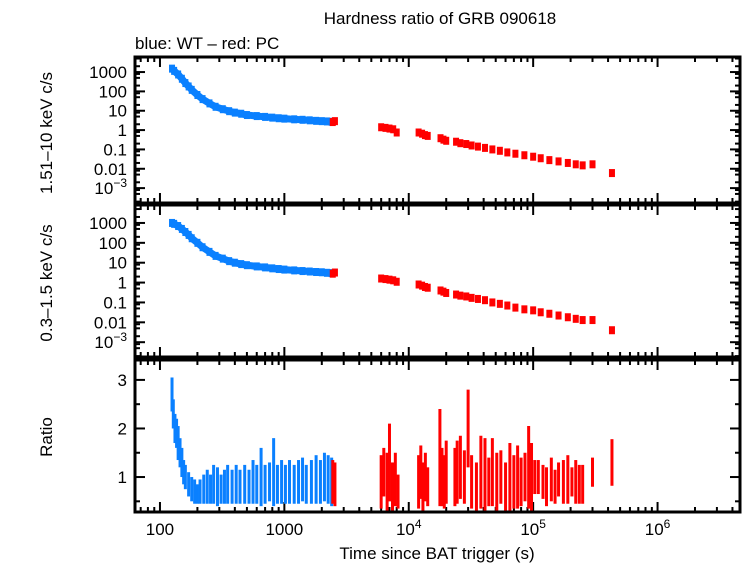 Image resolution: width=742 pixels, height=571 pixels. What do you see at coordinates (122, 380) in the screenshot?
I see `y-tick-label: 3` at bounding box center [122, 380].